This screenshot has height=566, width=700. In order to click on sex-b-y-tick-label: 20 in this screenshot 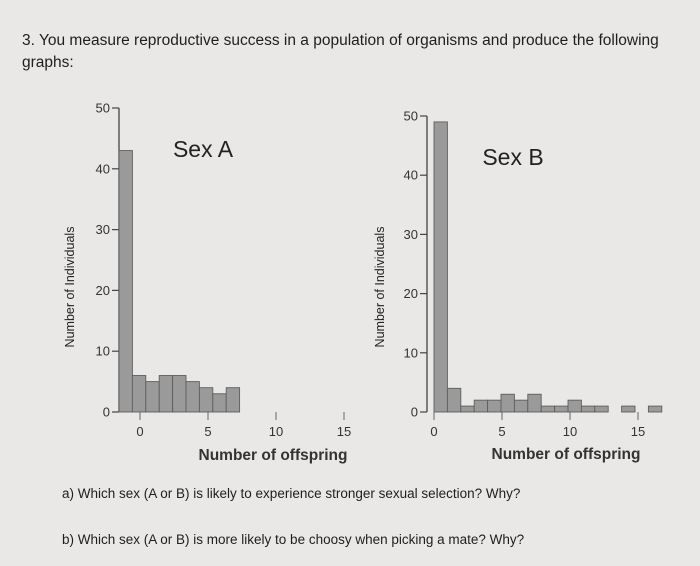, I will do `click(411, 293)`.